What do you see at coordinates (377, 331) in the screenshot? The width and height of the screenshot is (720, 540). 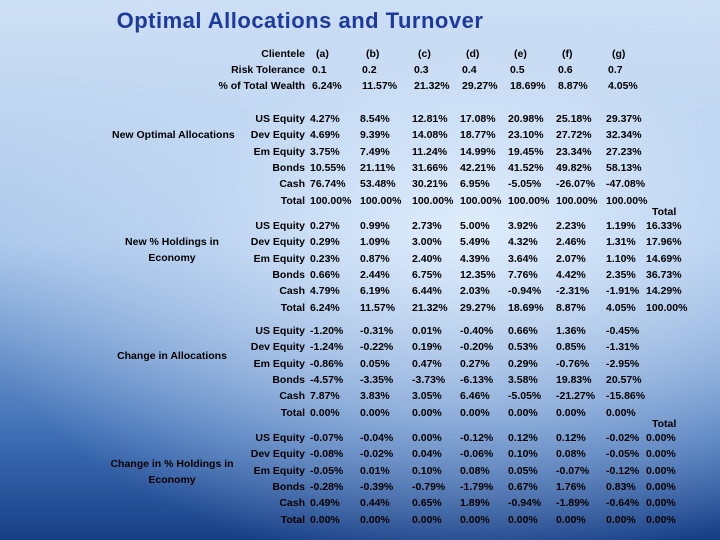 I see `table-cell: -0.31%` at bounding box center [377, 331].